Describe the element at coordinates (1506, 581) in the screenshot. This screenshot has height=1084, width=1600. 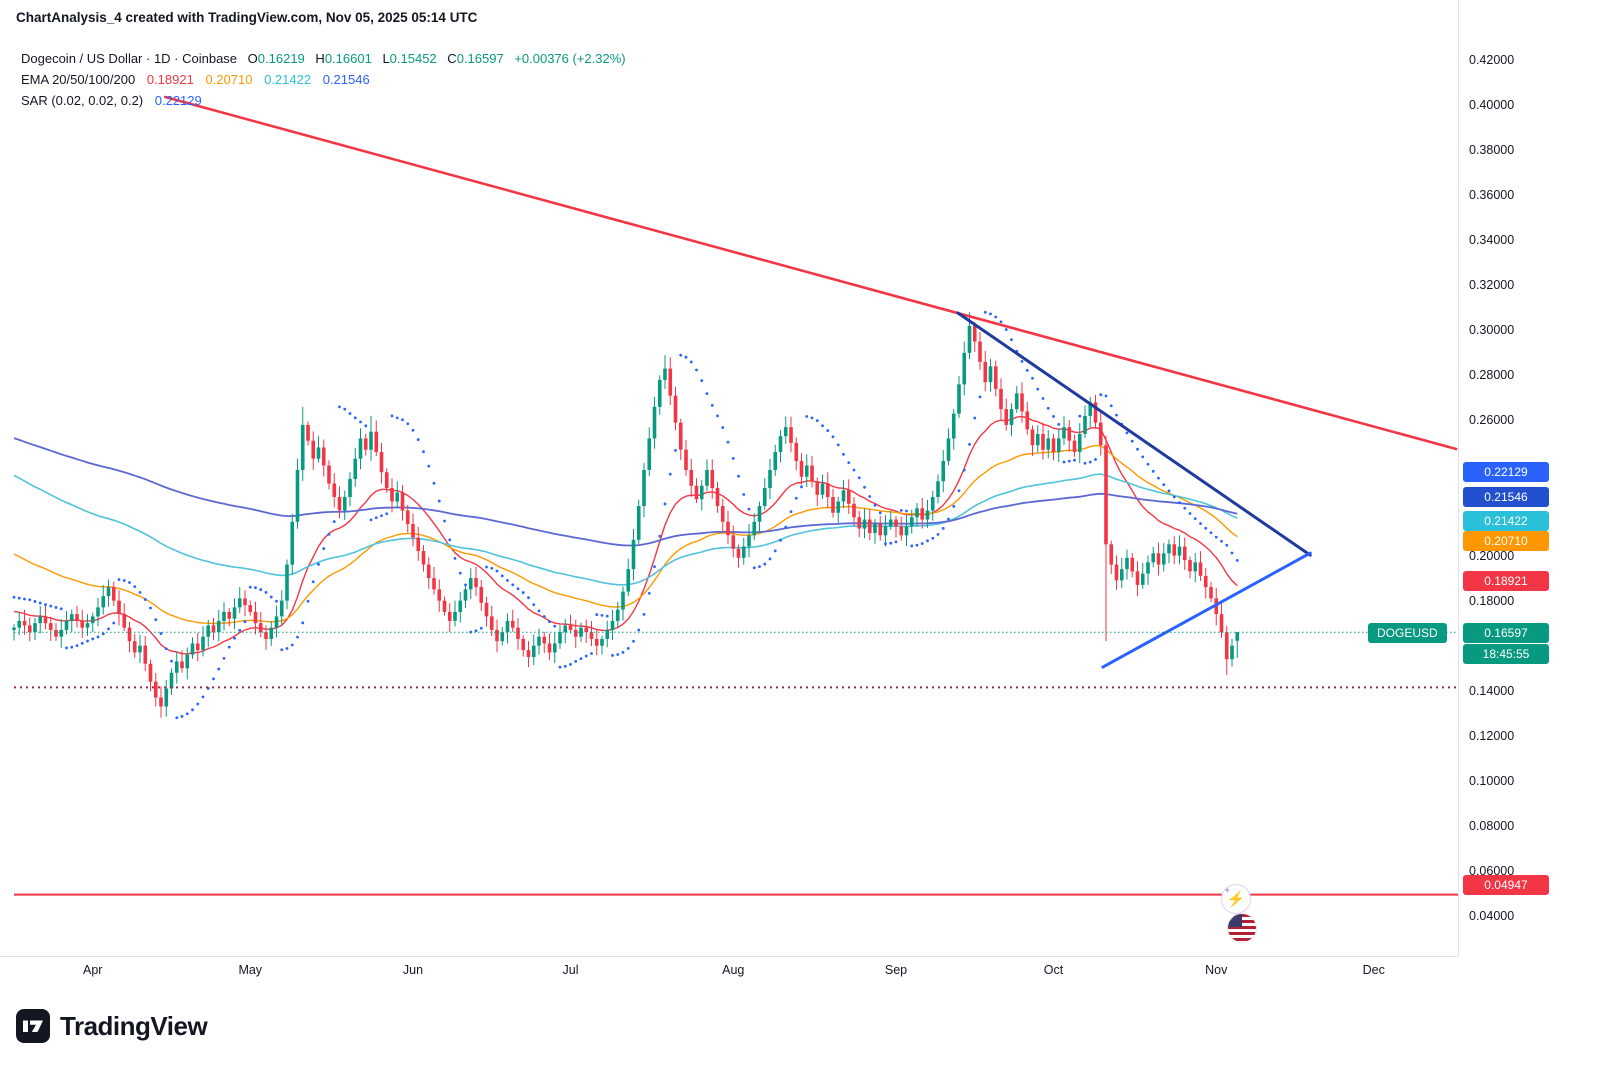
I see `ema20-price-label: 0.18921` at that location.